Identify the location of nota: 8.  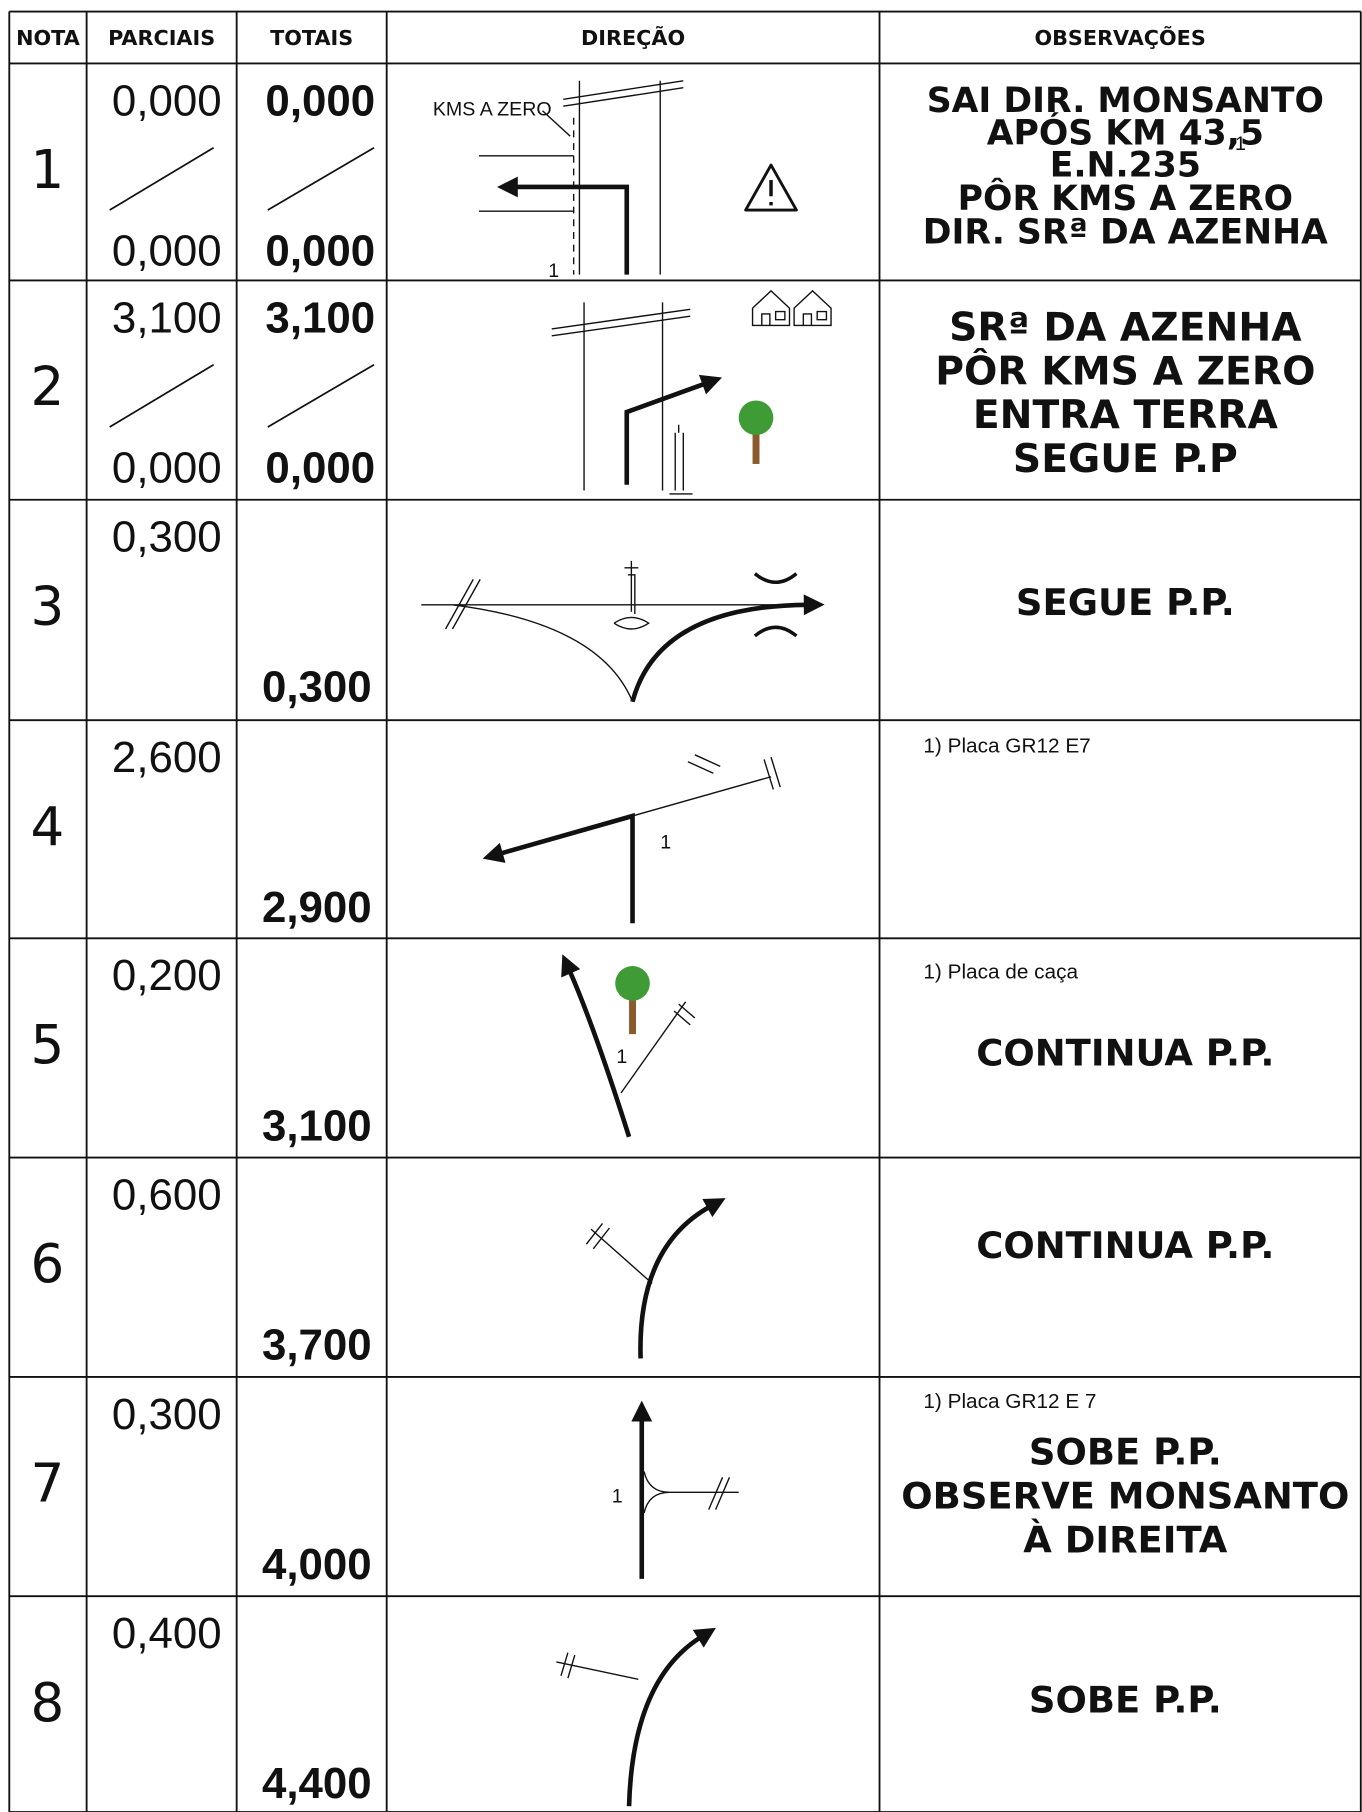
(47, 1703).